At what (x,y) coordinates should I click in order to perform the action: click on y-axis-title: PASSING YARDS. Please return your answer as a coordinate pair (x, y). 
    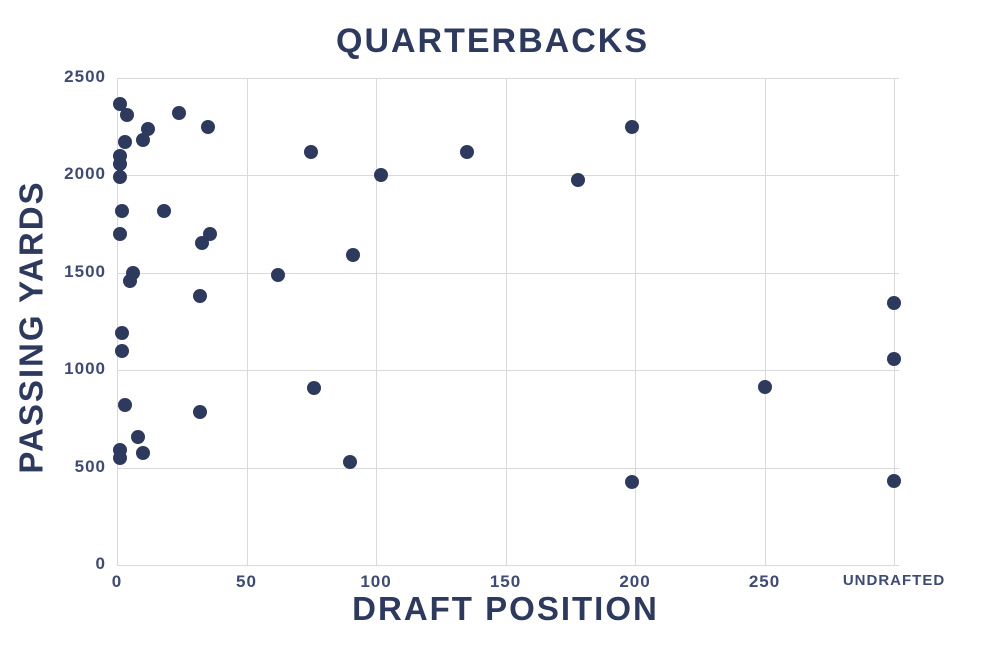
    Looking at the image, I should click on (31, 327).